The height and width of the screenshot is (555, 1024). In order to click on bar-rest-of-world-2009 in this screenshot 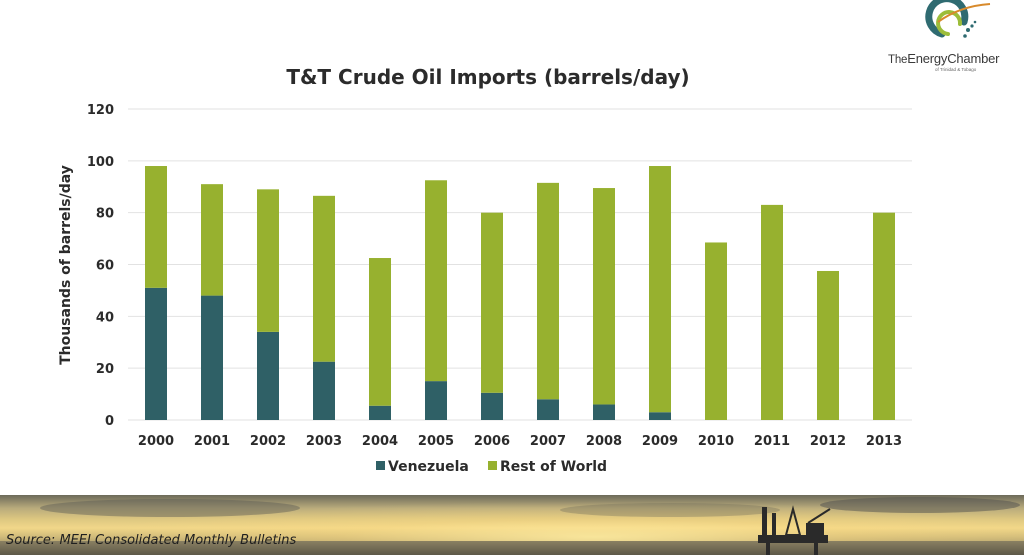, I will do `click(660, 289)`.